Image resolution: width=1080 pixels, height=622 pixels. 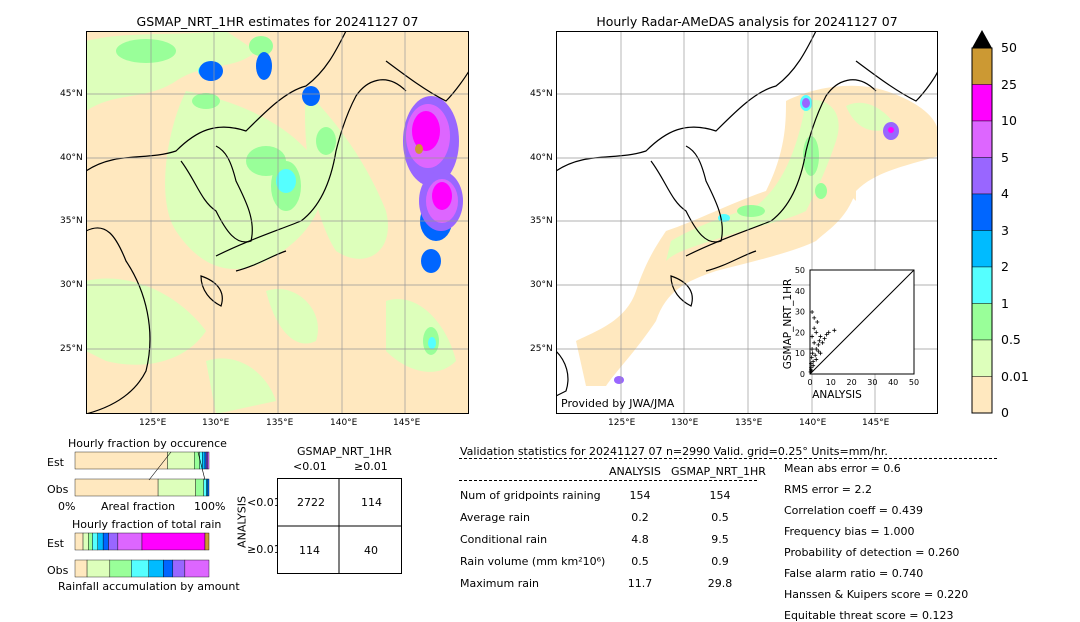 I want to click on validation-row-gsmap: 0.9, so click(x=720, y=561).